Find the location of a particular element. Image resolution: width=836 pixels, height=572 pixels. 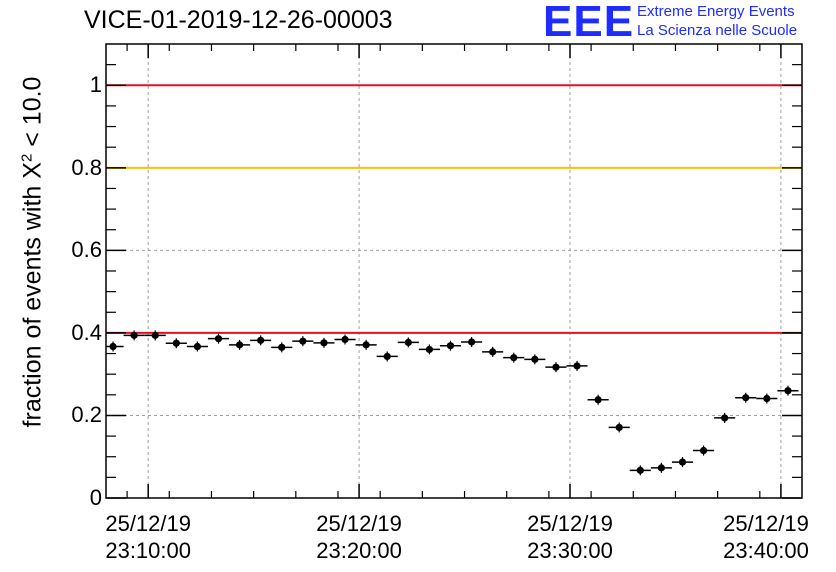

x-tick-time: 23:30:00 is located at coordinates (570, 550).